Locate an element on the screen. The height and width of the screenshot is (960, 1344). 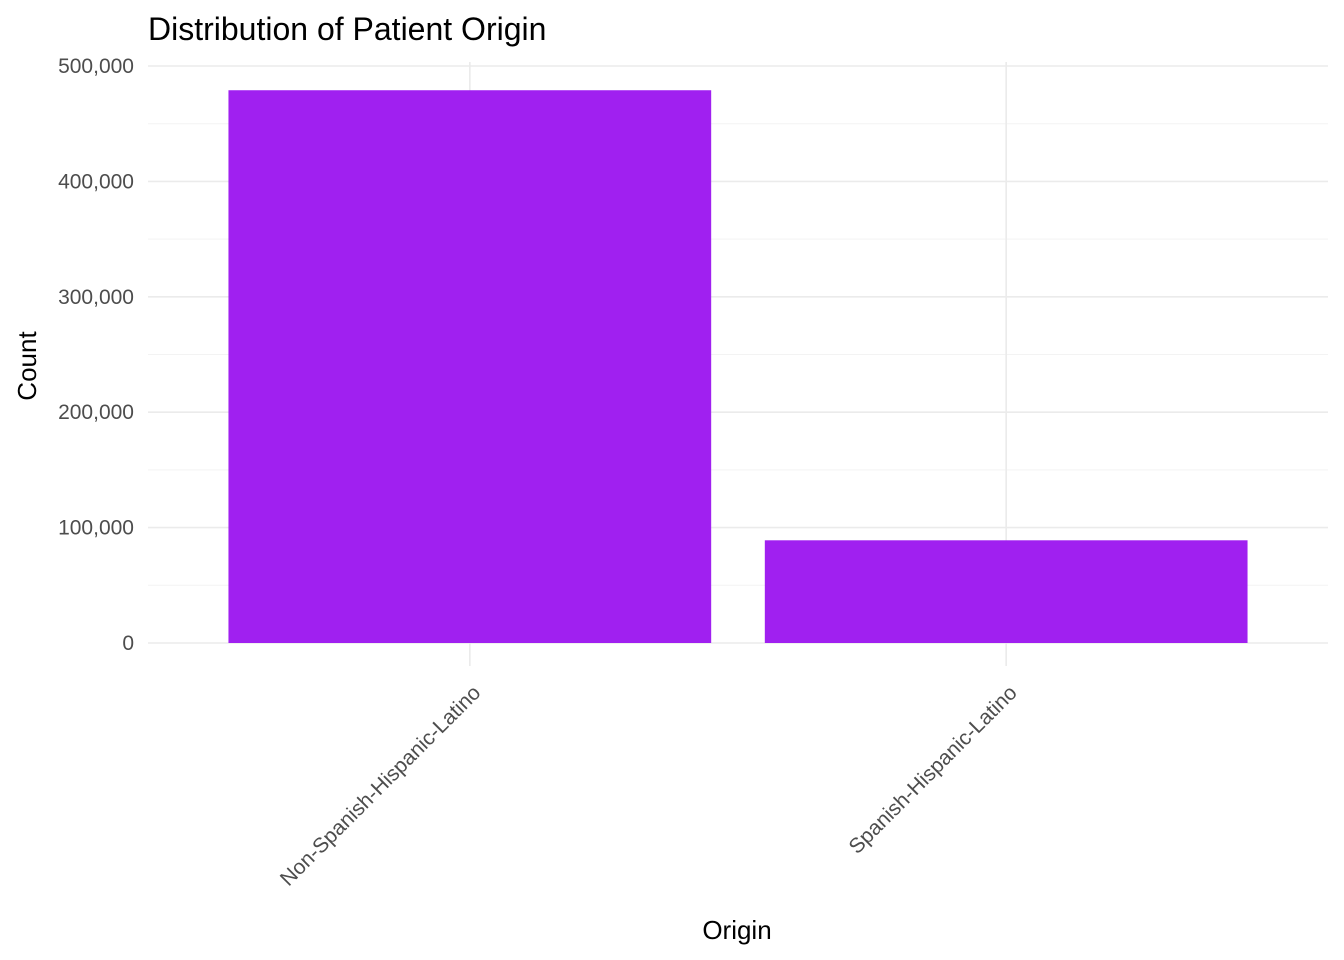
y-tick-label: 100,000 is located at coordinates (96, 528).